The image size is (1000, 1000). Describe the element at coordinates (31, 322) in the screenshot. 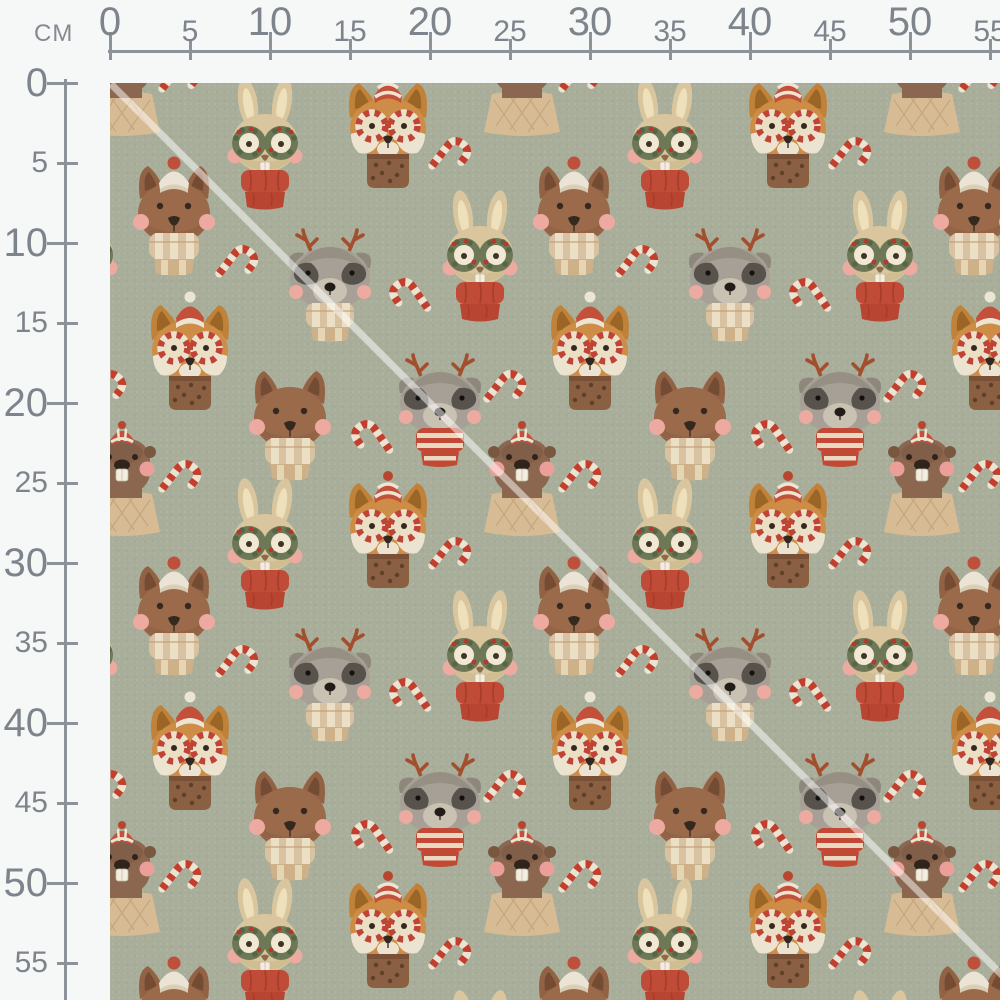

I see `ruler-label-left: 15` at that location.